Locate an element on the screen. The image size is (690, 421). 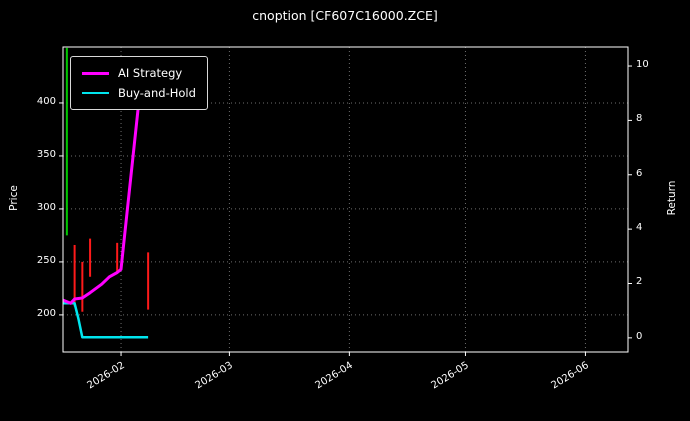
ai-strategy-line-sample-icon is located at coordinates (95, 73).